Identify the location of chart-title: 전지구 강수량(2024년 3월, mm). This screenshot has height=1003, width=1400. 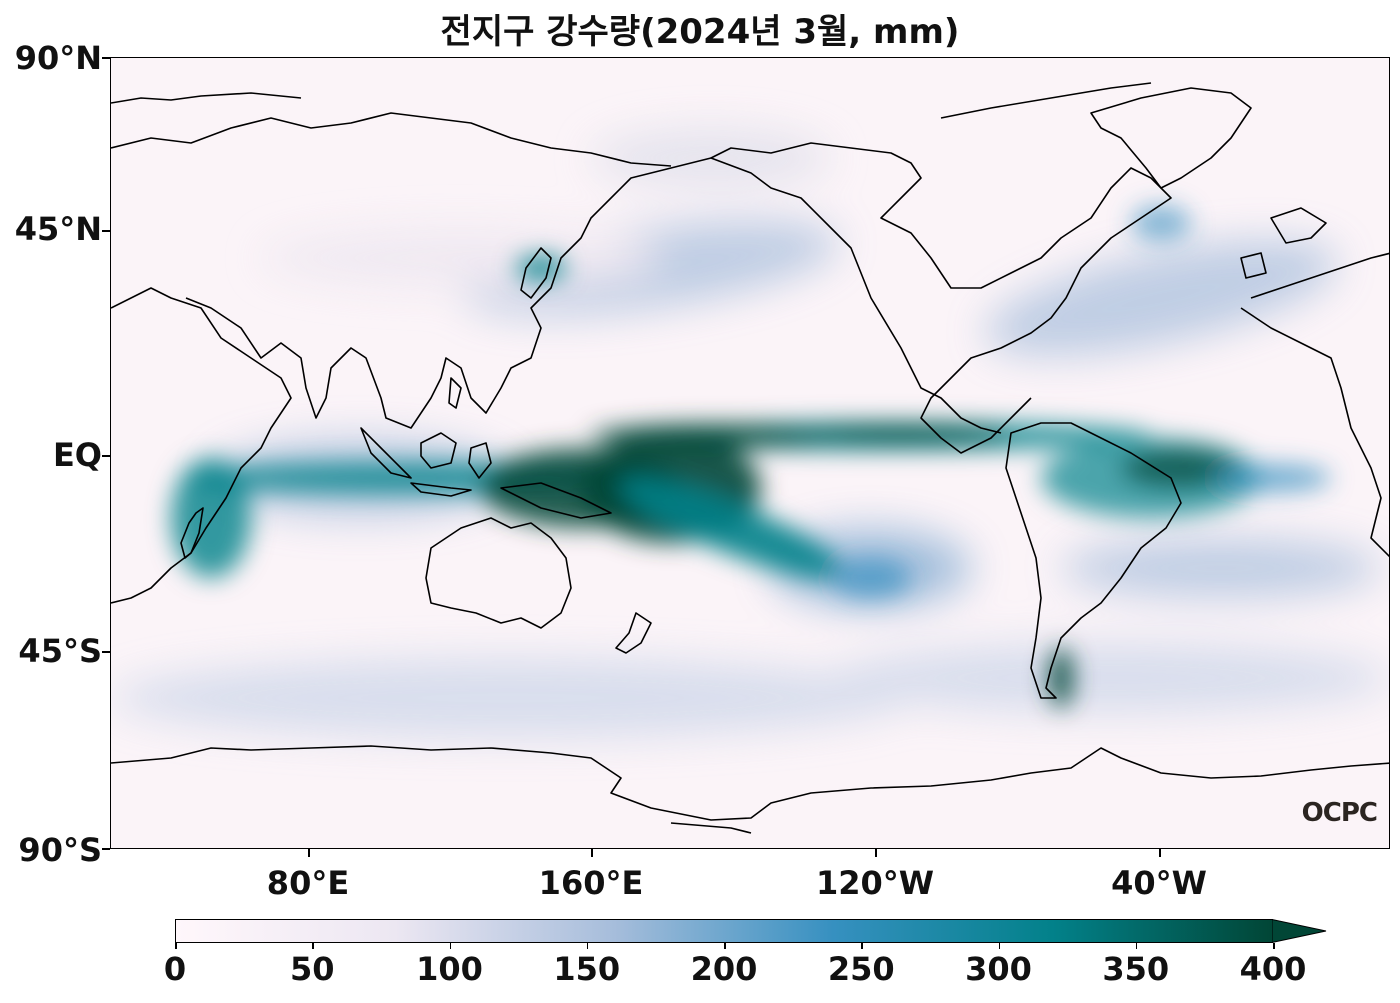
(700, 32).